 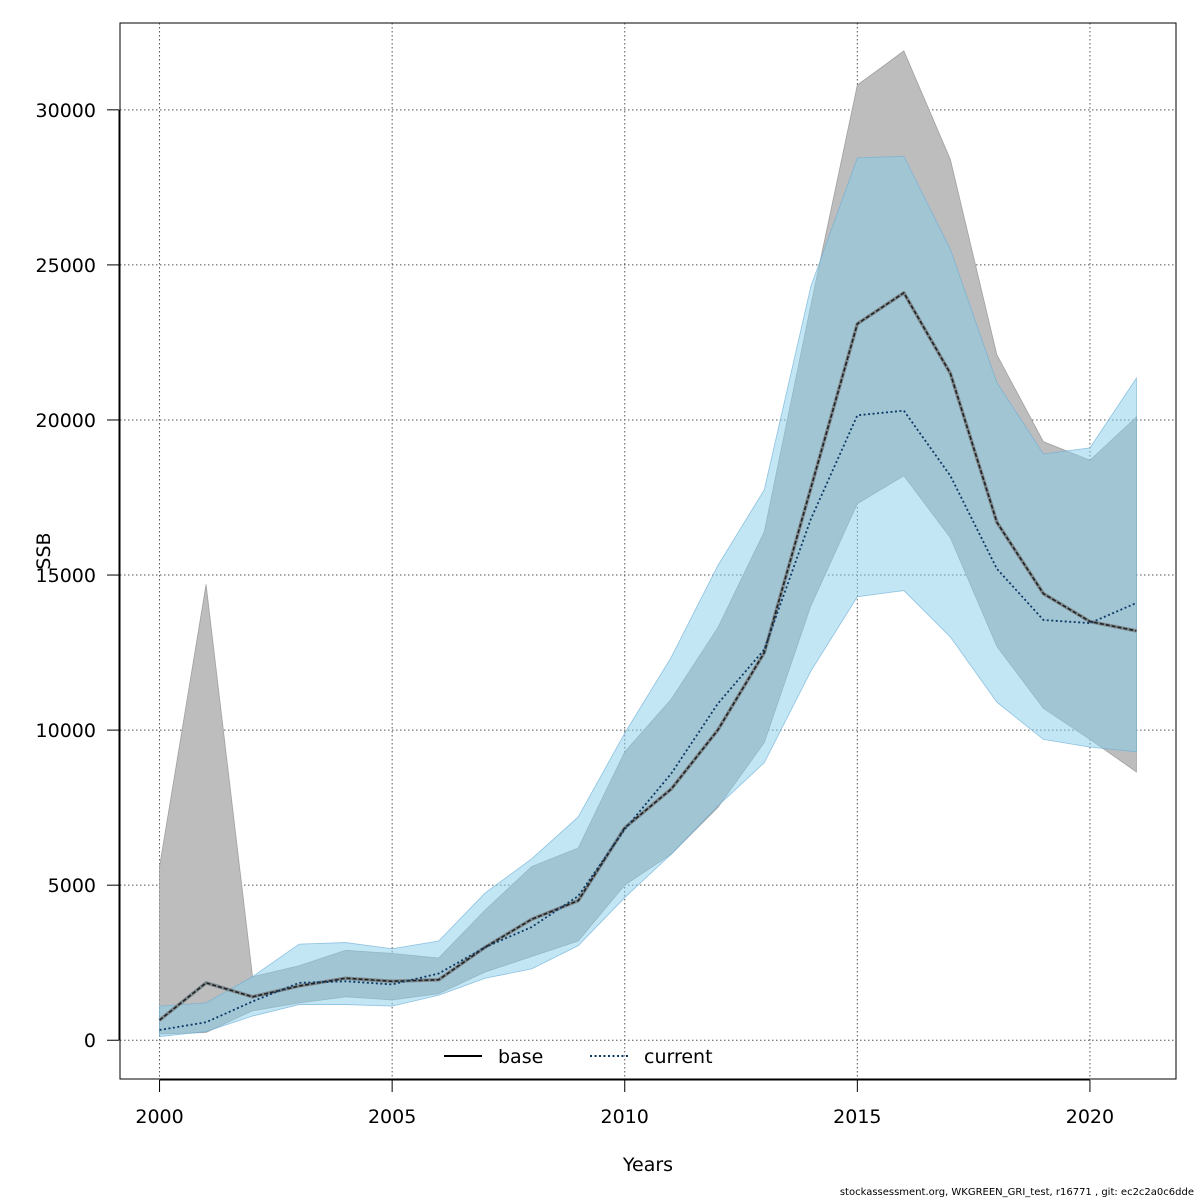 I want to click on x-tick-label-2010: 2010, so click(x=625, y=1117).